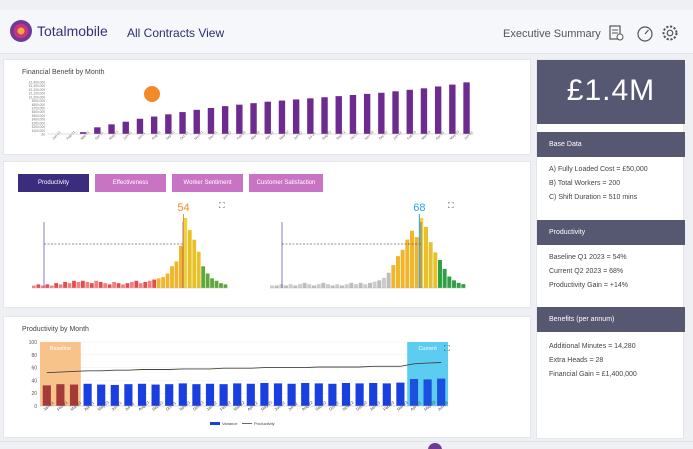  I want to click on x-tick-label: Jun-21, so click(127, 135).